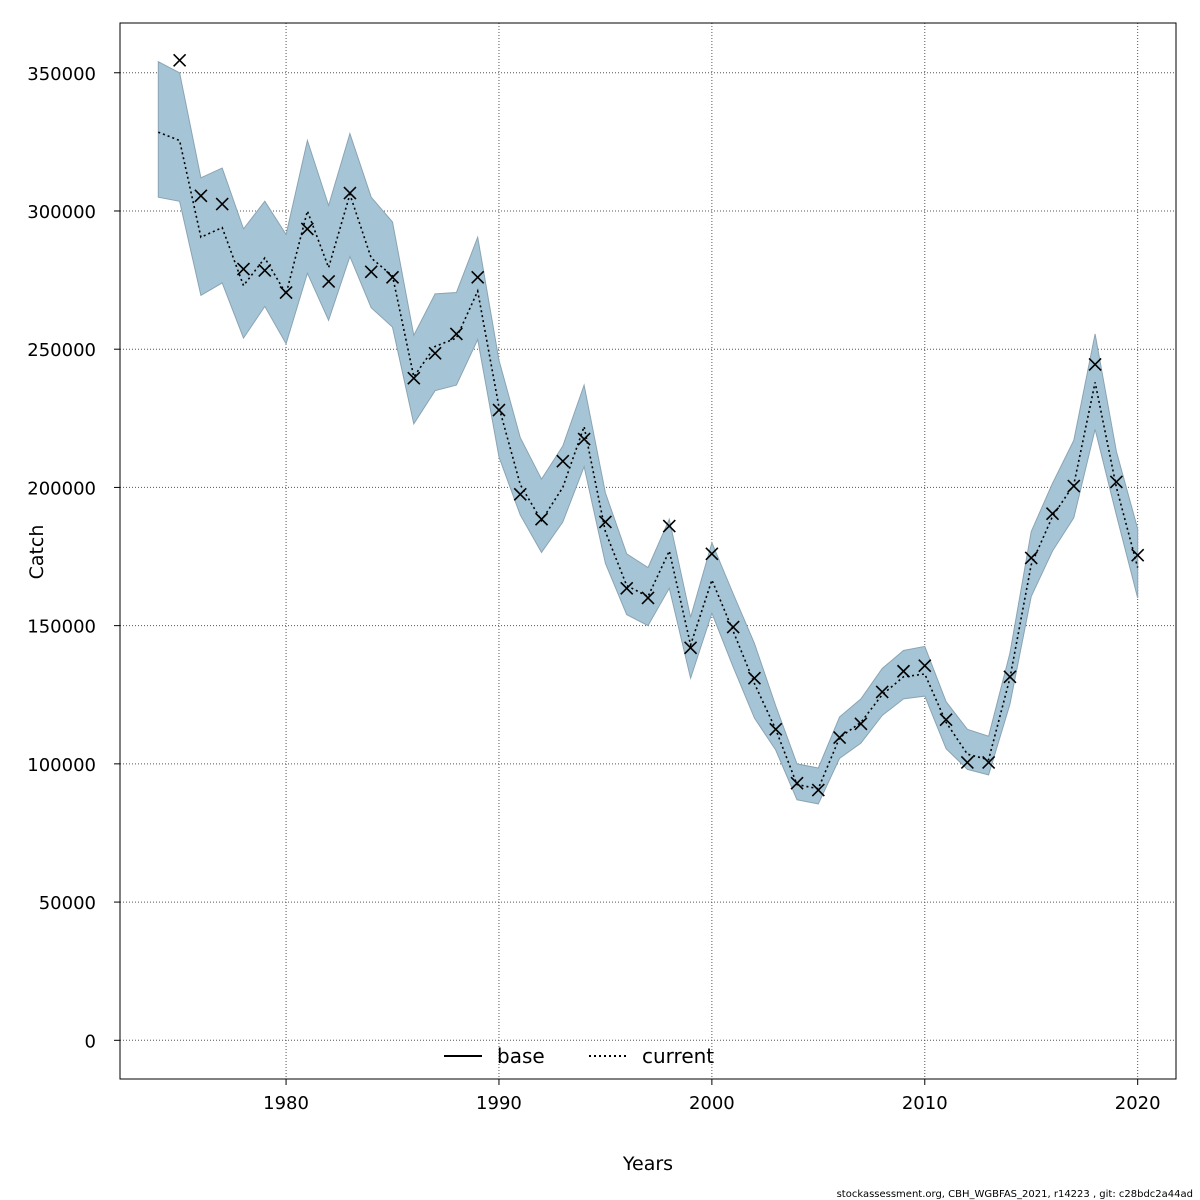 The width and height of the screenshot is (1200, 1200). Describe the element at coordinates (61, 350) in the screenshot. I see `y-tick-label: 250000` at that location.